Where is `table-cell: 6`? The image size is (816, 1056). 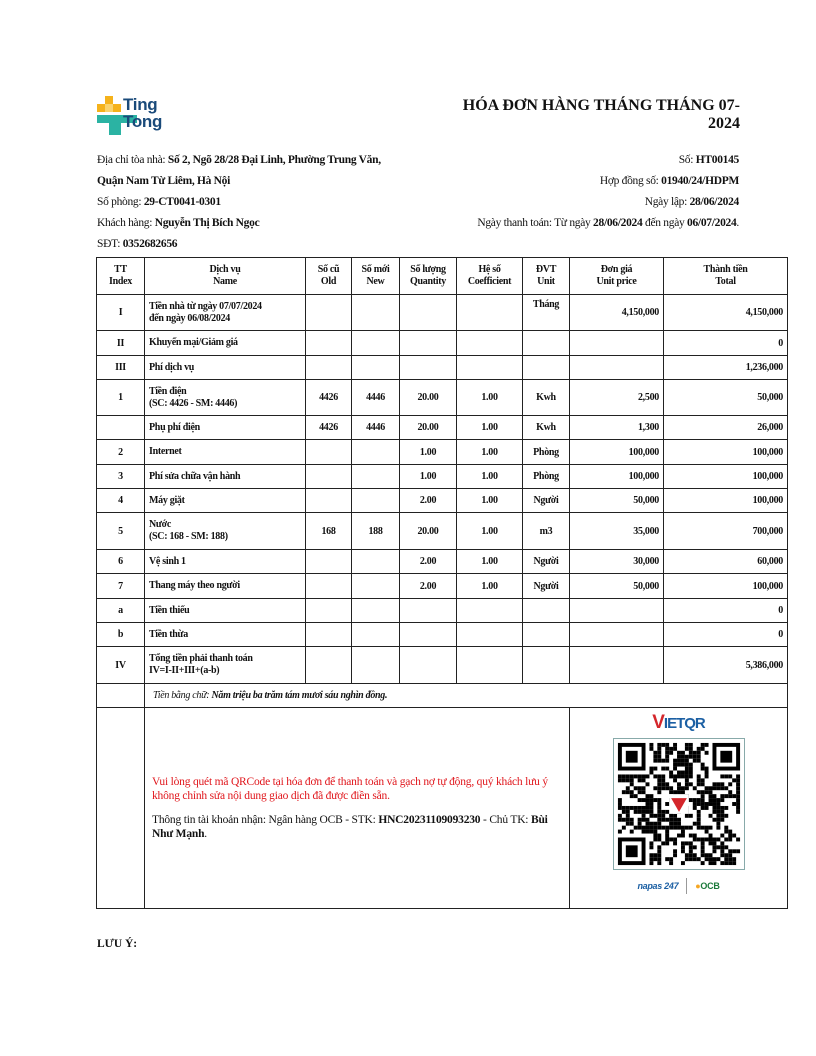 table-cell: 6 is located at coordinates (120, 561).